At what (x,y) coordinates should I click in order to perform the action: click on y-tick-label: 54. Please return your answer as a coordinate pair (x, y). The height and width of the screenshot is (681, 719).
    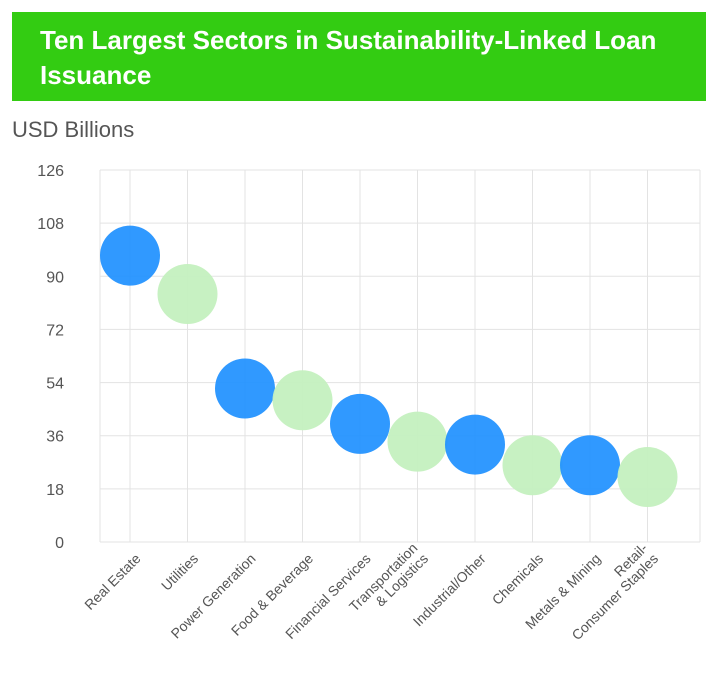
    Looking at the image, I should click on (55, 384).